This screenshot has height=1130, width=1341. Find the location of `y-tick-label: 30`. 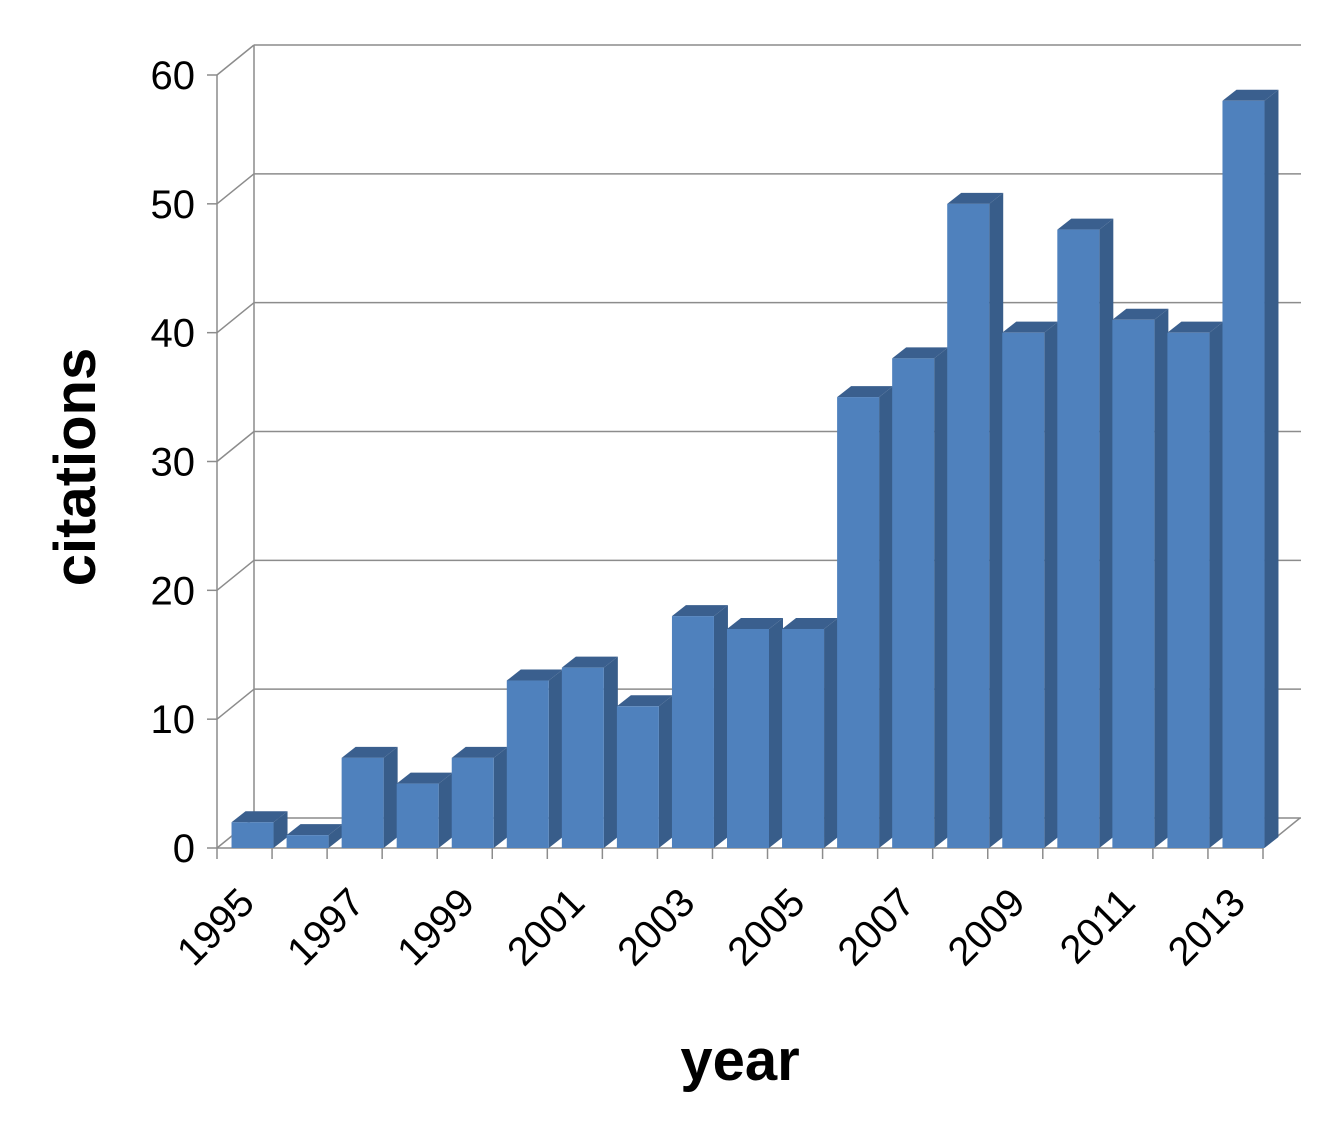

y-tick-label: 30 is located at coordinates (173, 463).